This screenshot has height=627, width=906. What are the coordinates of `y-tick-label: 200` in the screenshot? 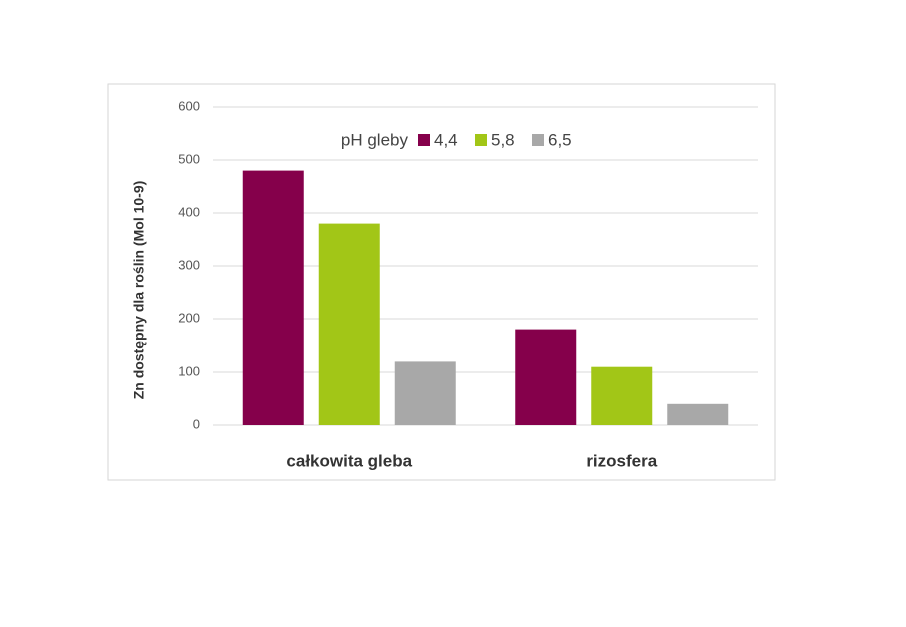 It's located at (189, 317).